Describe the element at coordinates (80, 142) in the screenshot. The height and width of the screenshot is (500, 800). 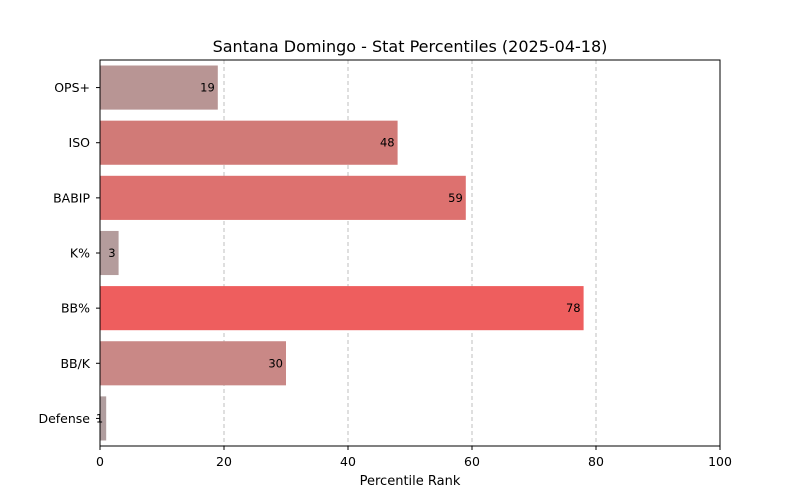
I see `y-tick-label-1: ISO` at that location.